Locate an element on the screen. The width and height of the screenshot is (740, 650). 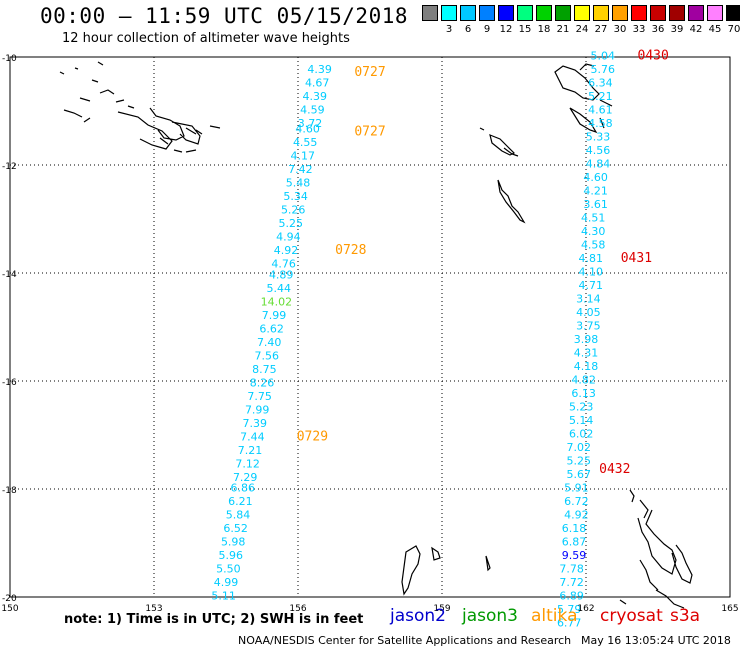
swh-value: 4.18 is located at coordinates (586, 366).